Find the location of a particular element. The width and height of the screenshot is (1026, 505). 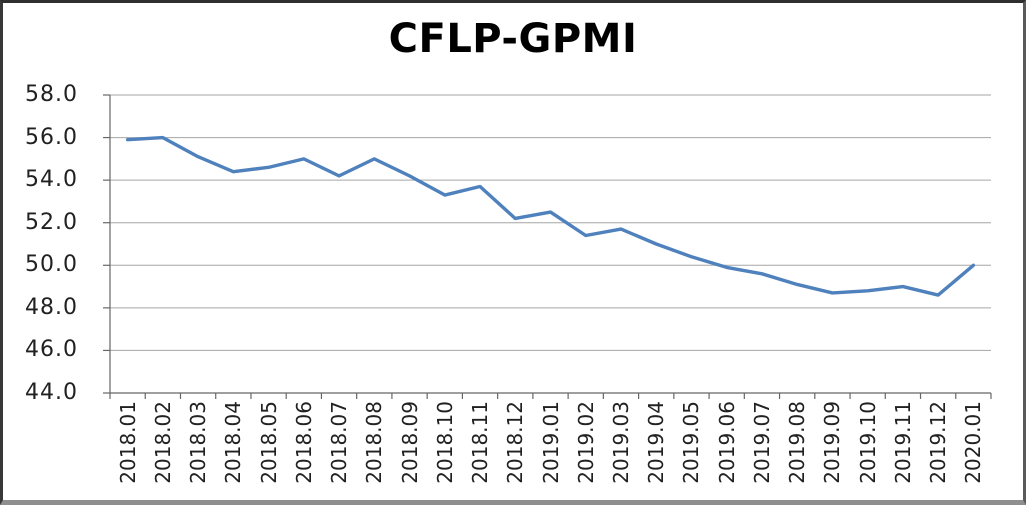

y-axis-tick-label: 44.0 is located at coordinates (51, 392).